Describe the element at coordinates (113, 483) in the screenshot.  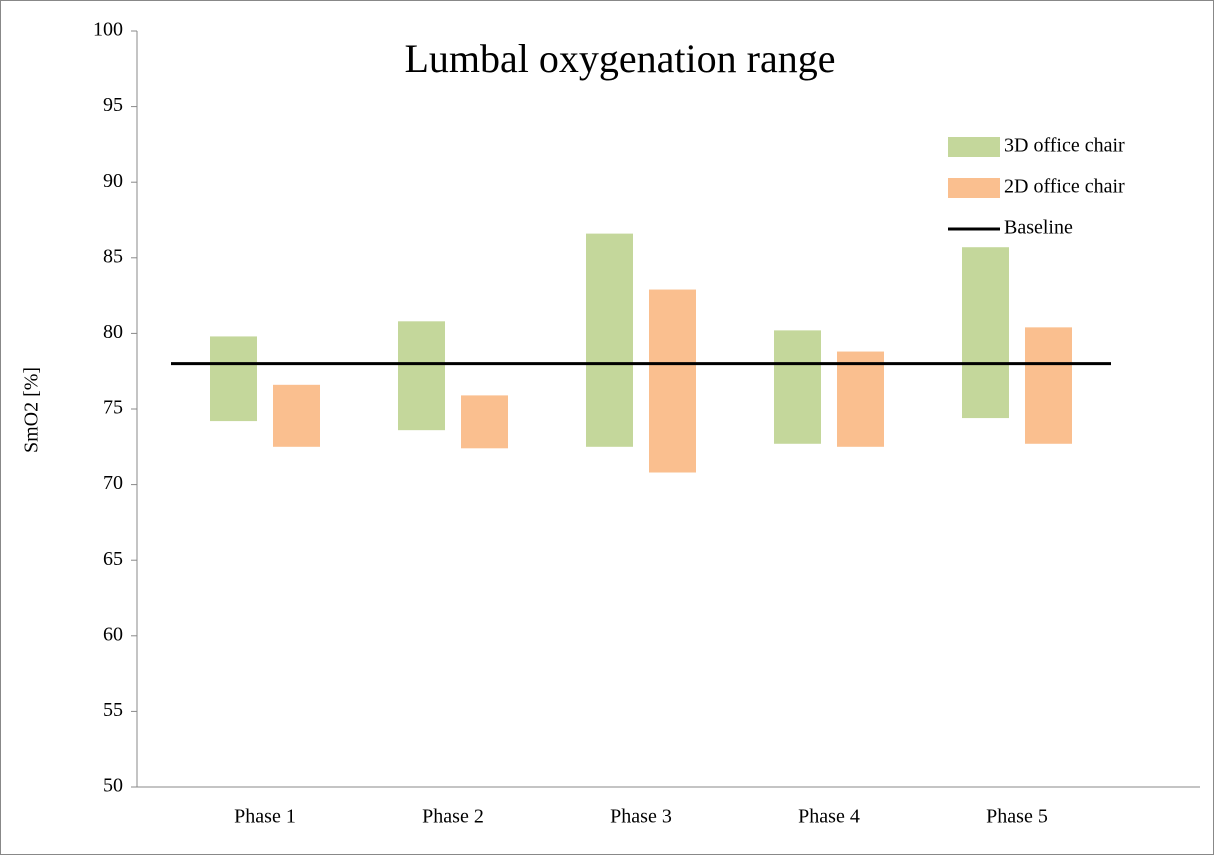
I see `y-tick-label: 70` at that location.